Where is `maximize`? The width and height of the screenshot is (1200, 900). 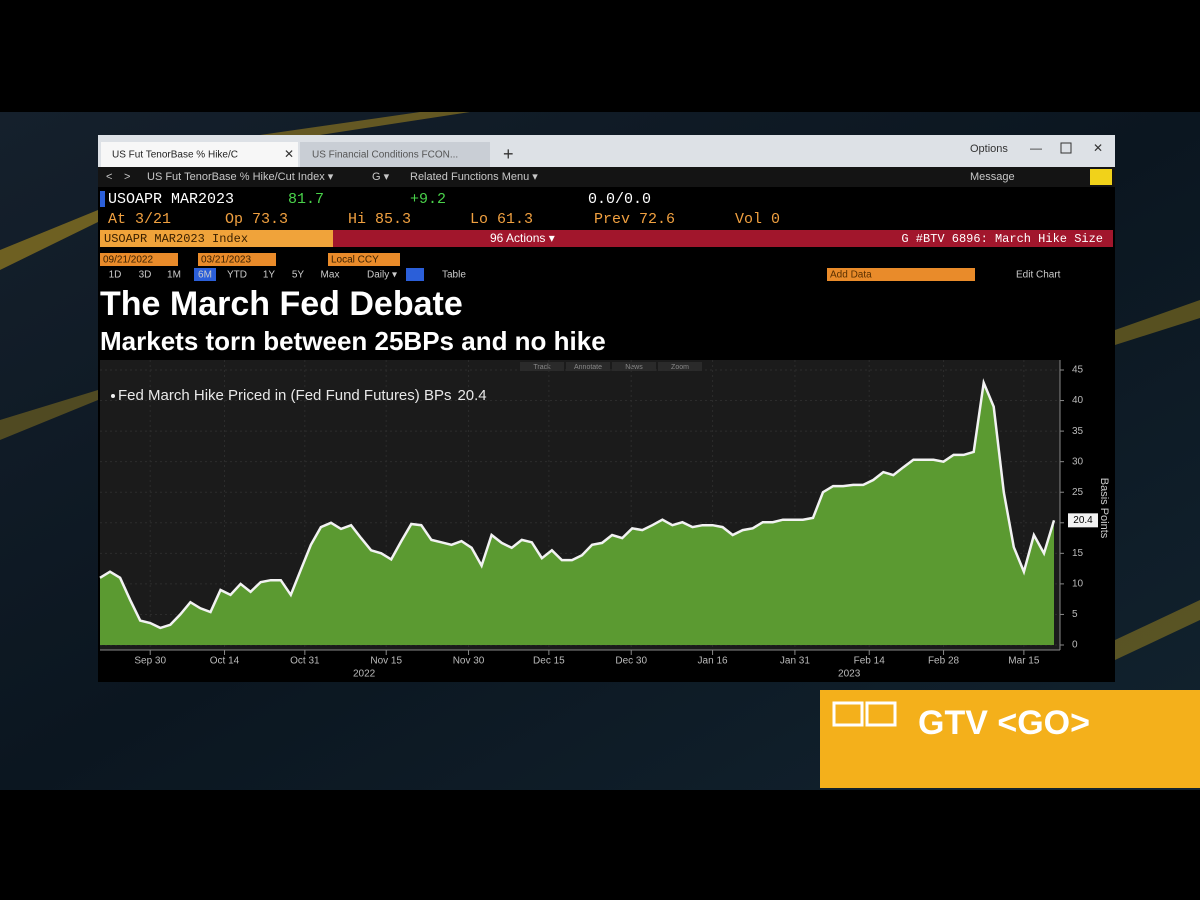
maximize is located at coordinates (1066, 148).